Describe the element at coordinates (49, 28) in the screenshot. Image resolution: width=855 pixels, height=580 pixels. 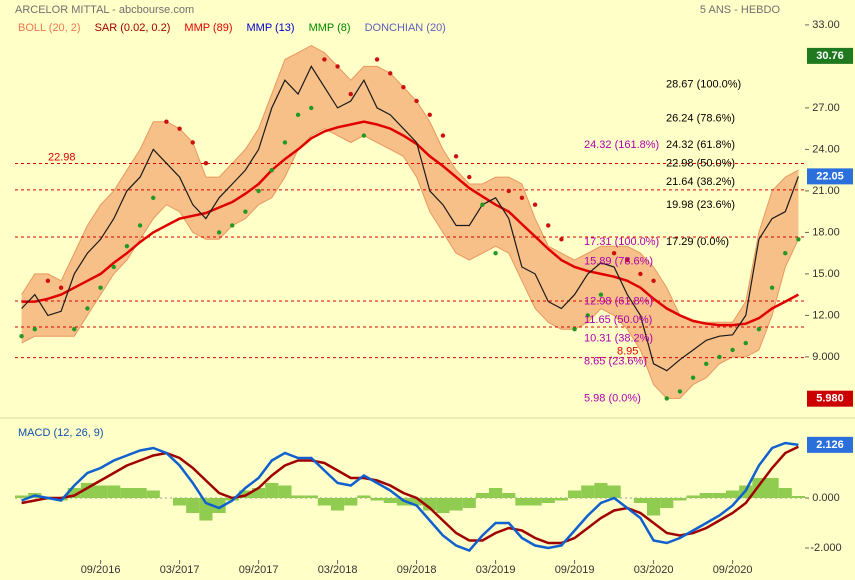
I see `legend-item: BOLL (20, 2)` at that location.